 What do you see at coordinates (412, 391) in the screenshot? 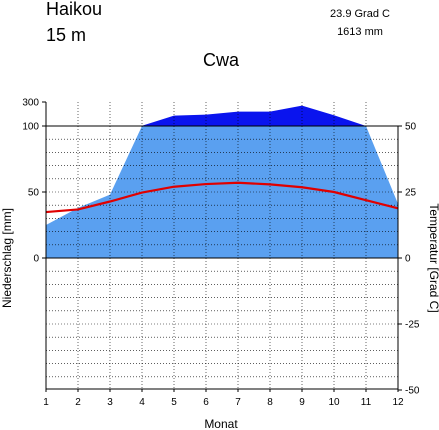
I see `right-tick-label: -50` at bounding box center [412, 391].